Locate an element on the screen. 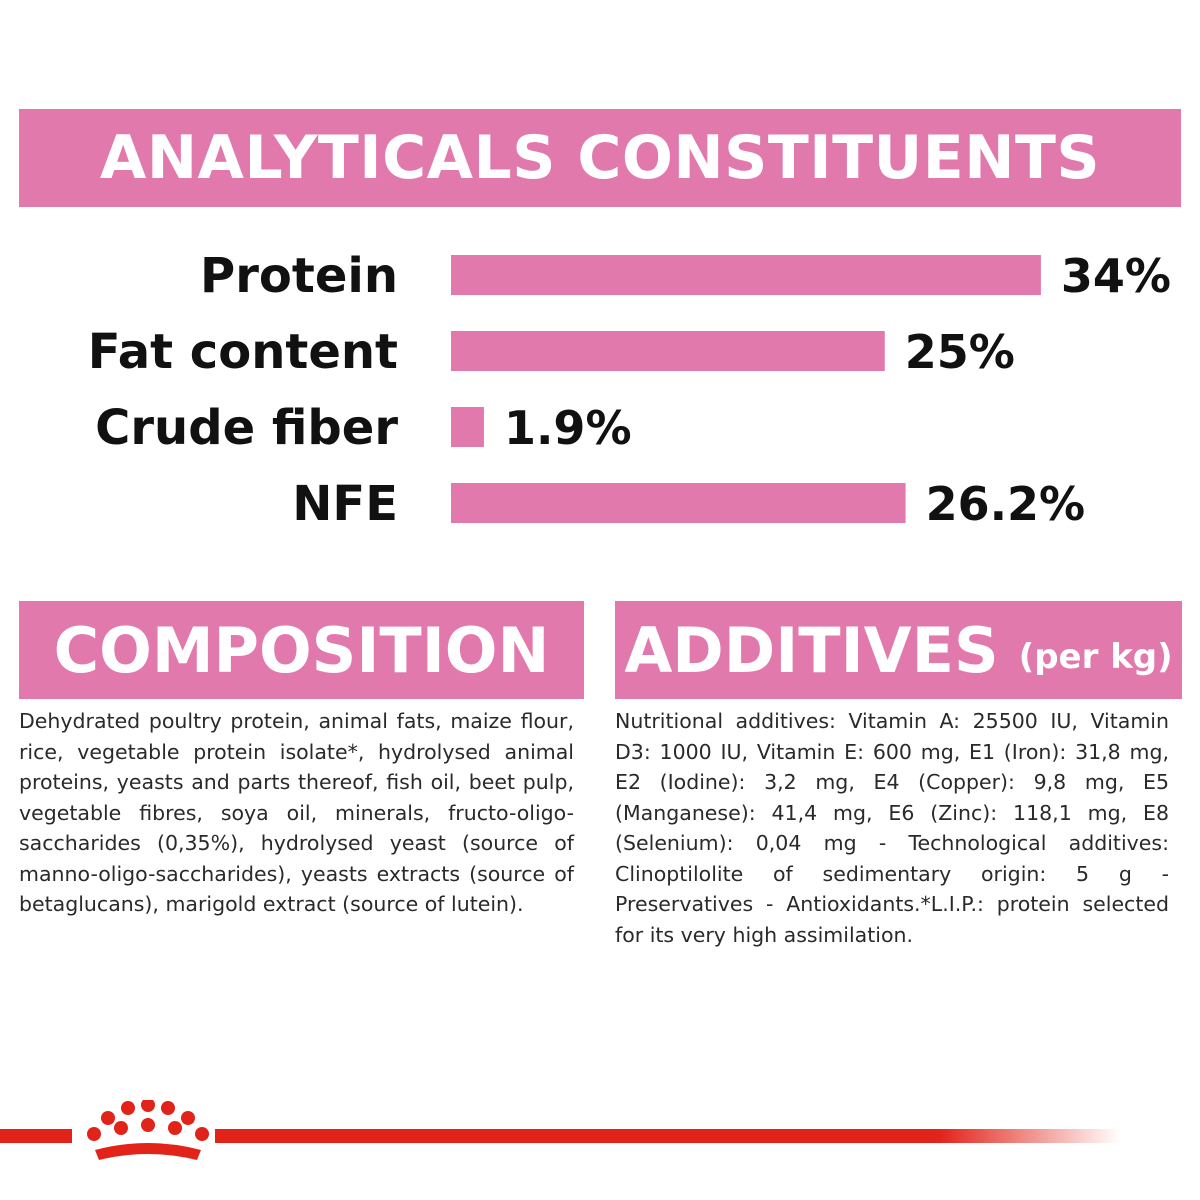 This screenshot has height=1200, width=1200. bar-label-protein: Protein is located at coordinates (299, 276).